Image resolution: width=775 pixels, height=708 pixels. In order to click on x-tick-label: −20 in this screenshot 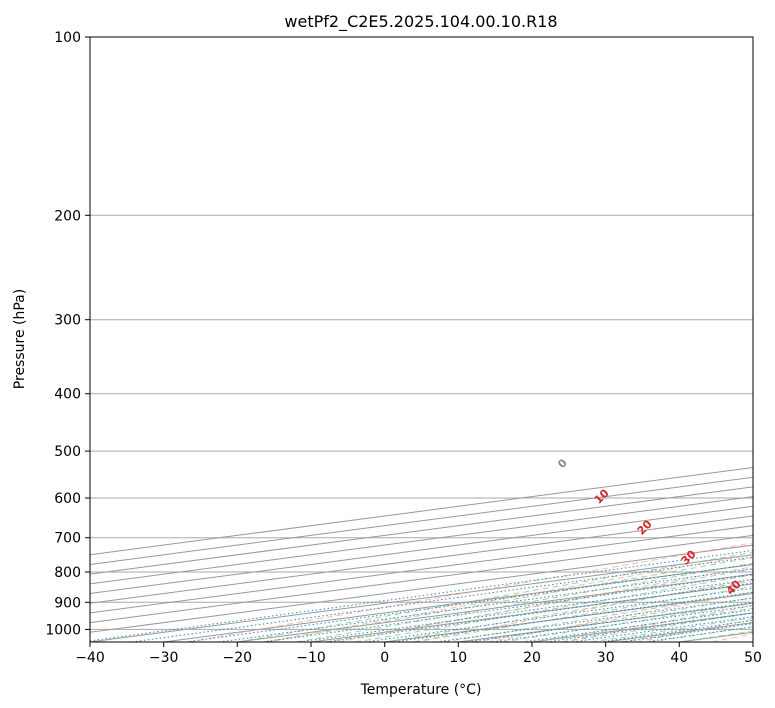, I will do `click(238, 658)`.